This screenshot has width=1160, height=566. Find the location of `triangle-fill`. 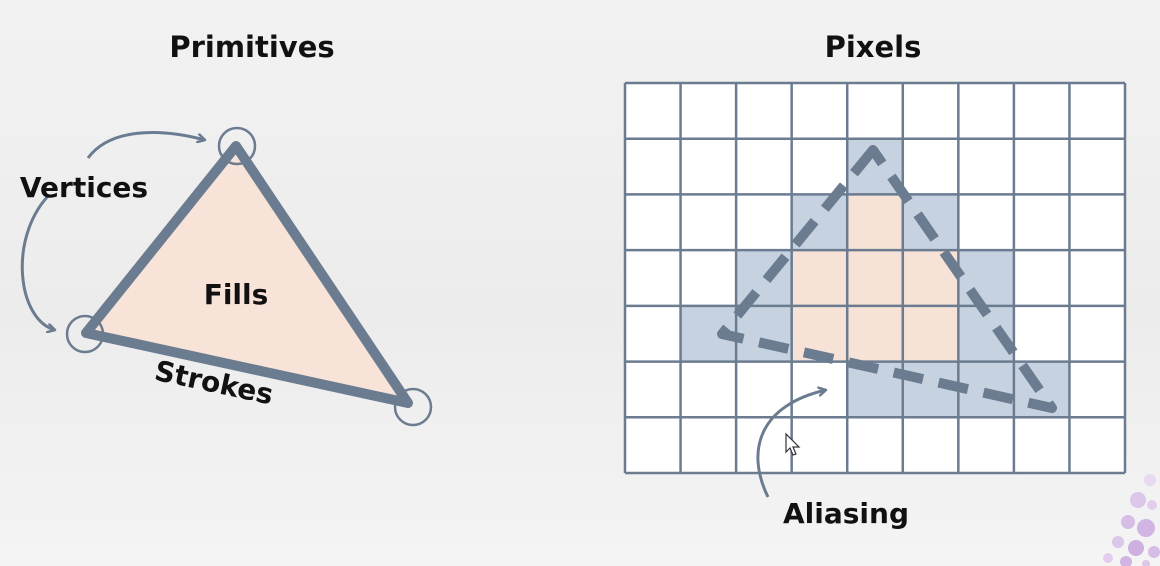

triangle-fill is located at coordinates (247, 274).